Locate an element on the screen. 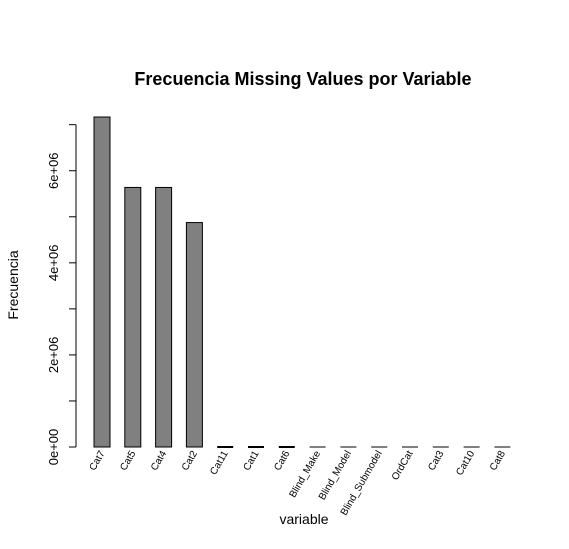  y-axis: 0e+00 2e+06 4e+06 6e+06 is located at coordinates (61, 295).